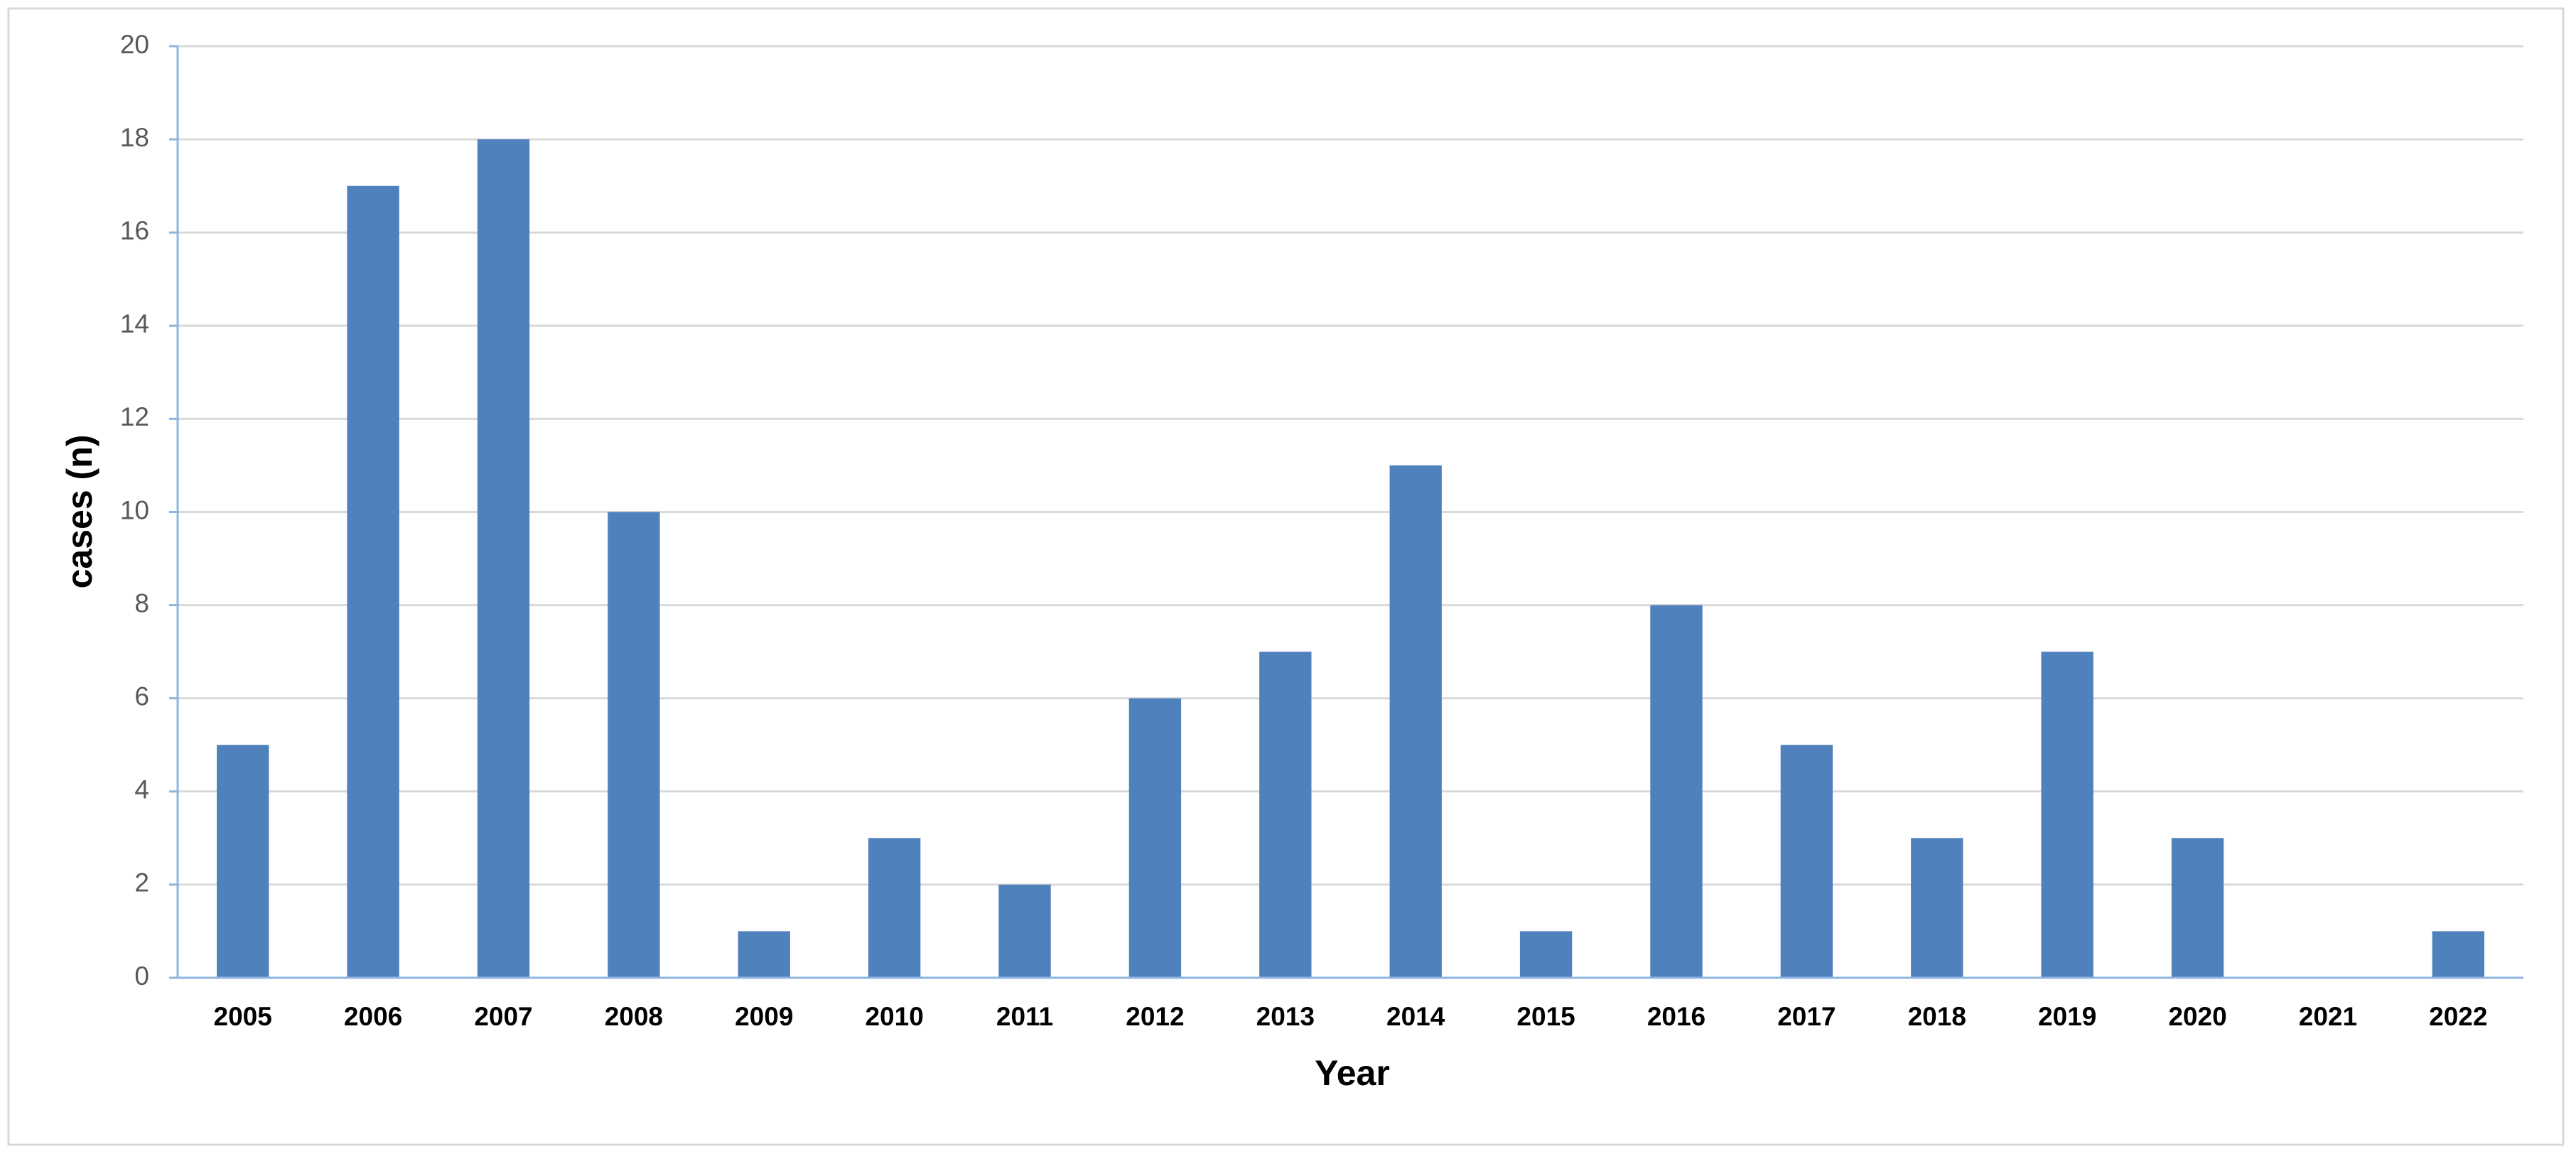  Describe the element at coordinates (79, 512) in the screenshot. I see `y-axis-title: cases (n)` at that location.